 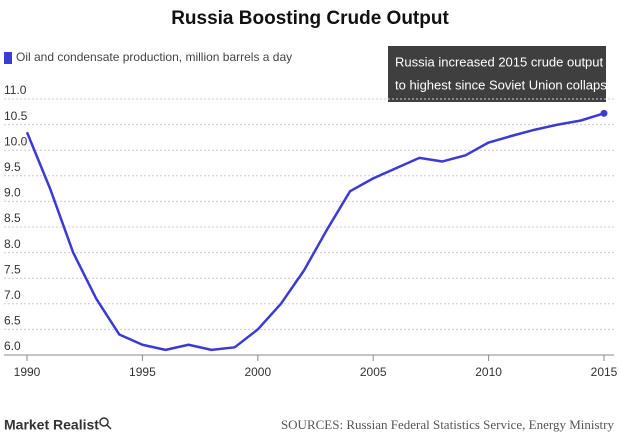 What do you see at coordinates (504, 84) in the screenshot?
I see `annotation: to highest since Soviet Union collapse` at bounding box center [504, 84].